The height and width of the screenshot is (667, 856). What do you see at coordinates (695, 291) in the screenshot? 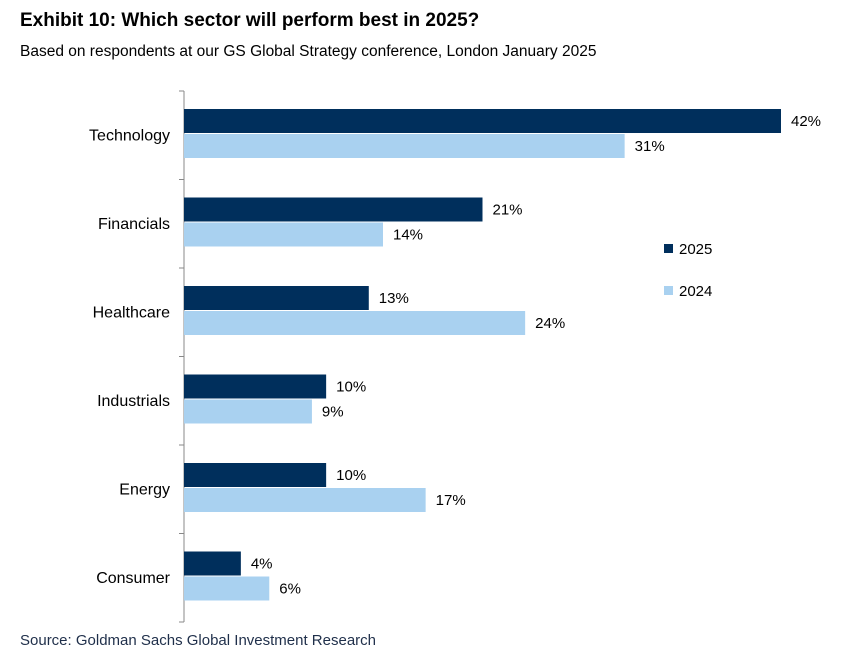
I see `legend-label-2024: 2024` at bounding box center [695, 291].